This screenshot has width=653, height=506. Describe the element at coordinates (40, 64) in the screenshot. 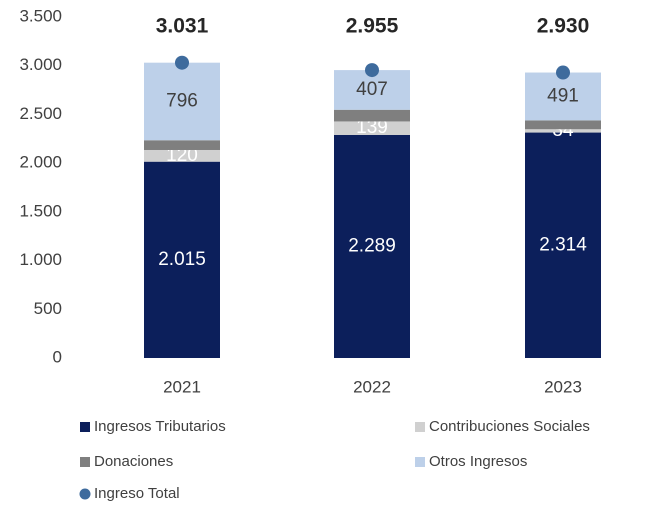

I see `y-tick-label: 3.000` at that location.